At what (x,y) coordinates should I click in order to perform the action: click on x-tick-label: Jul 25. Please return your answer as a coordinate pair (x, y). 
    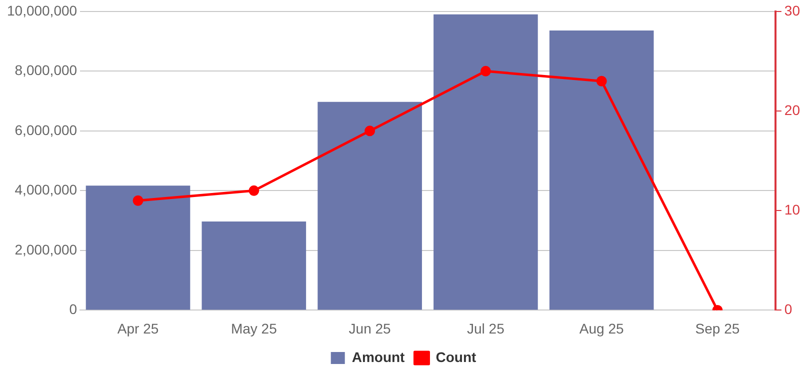
    Looking at the image, I should click on (486, 328).